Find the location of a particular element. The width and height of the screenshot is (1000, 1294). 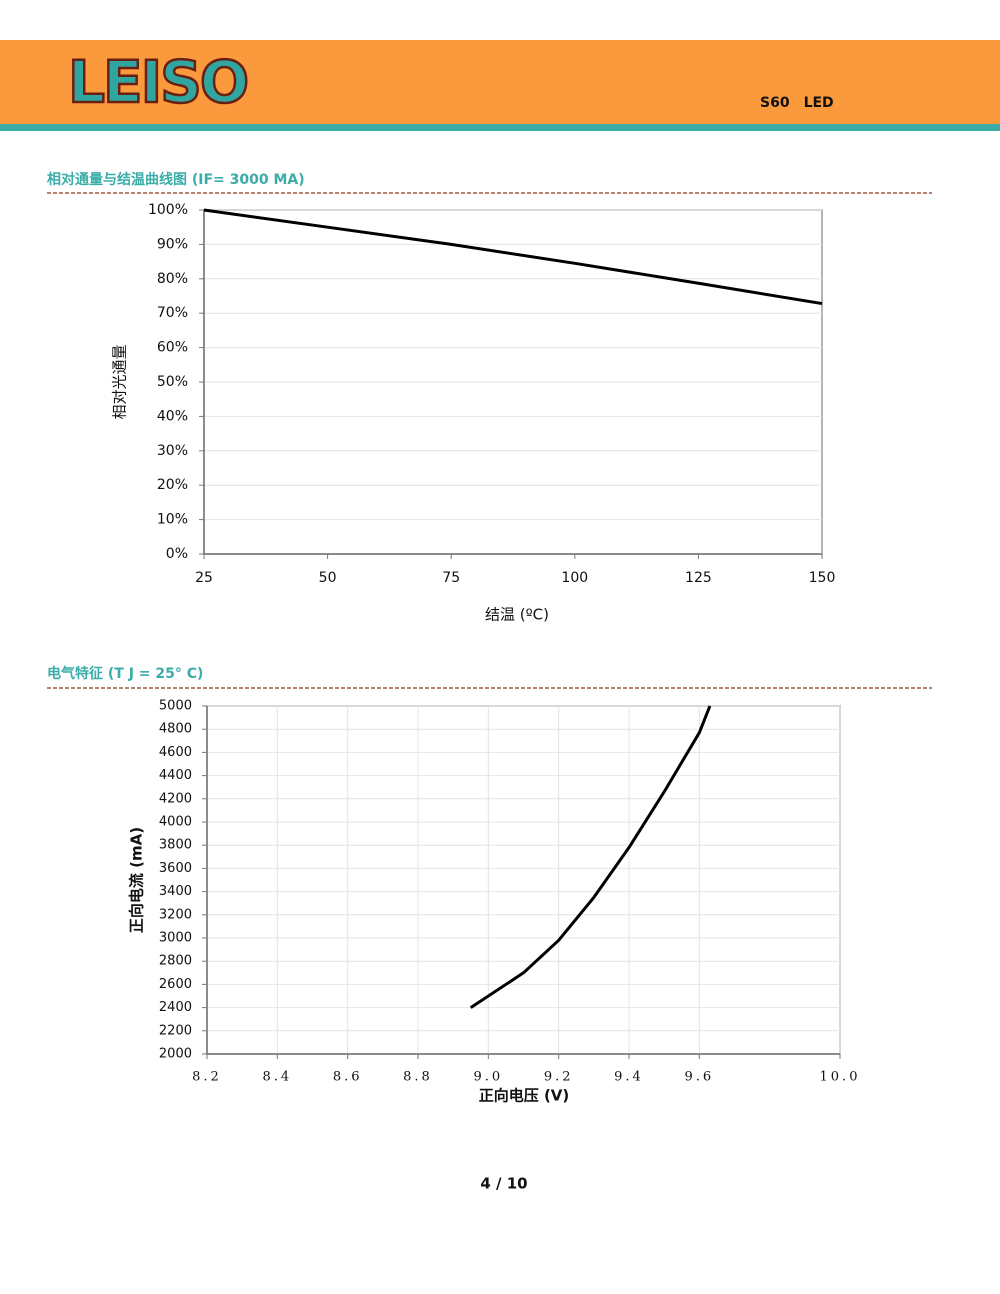

x-tick-label: 9.4 is located at coordinates (629, 1077).